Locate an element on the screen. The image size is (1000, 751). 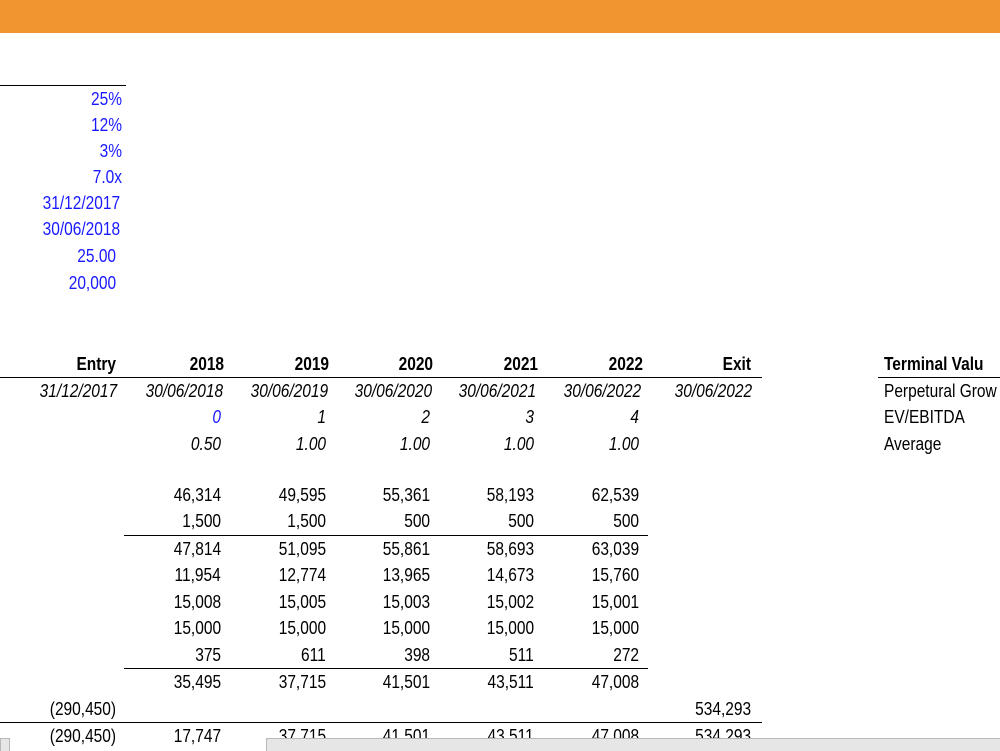
value-cell: 15,003 is located at coordinates (406, 602).